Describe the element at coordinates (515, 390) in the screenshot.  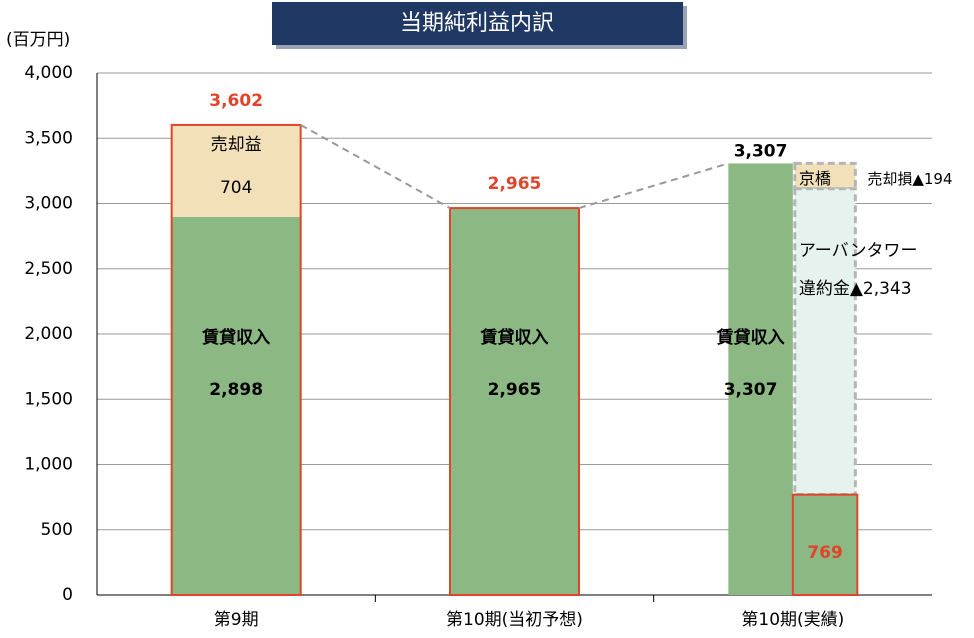
I see `value-label: 2,965` at that location.